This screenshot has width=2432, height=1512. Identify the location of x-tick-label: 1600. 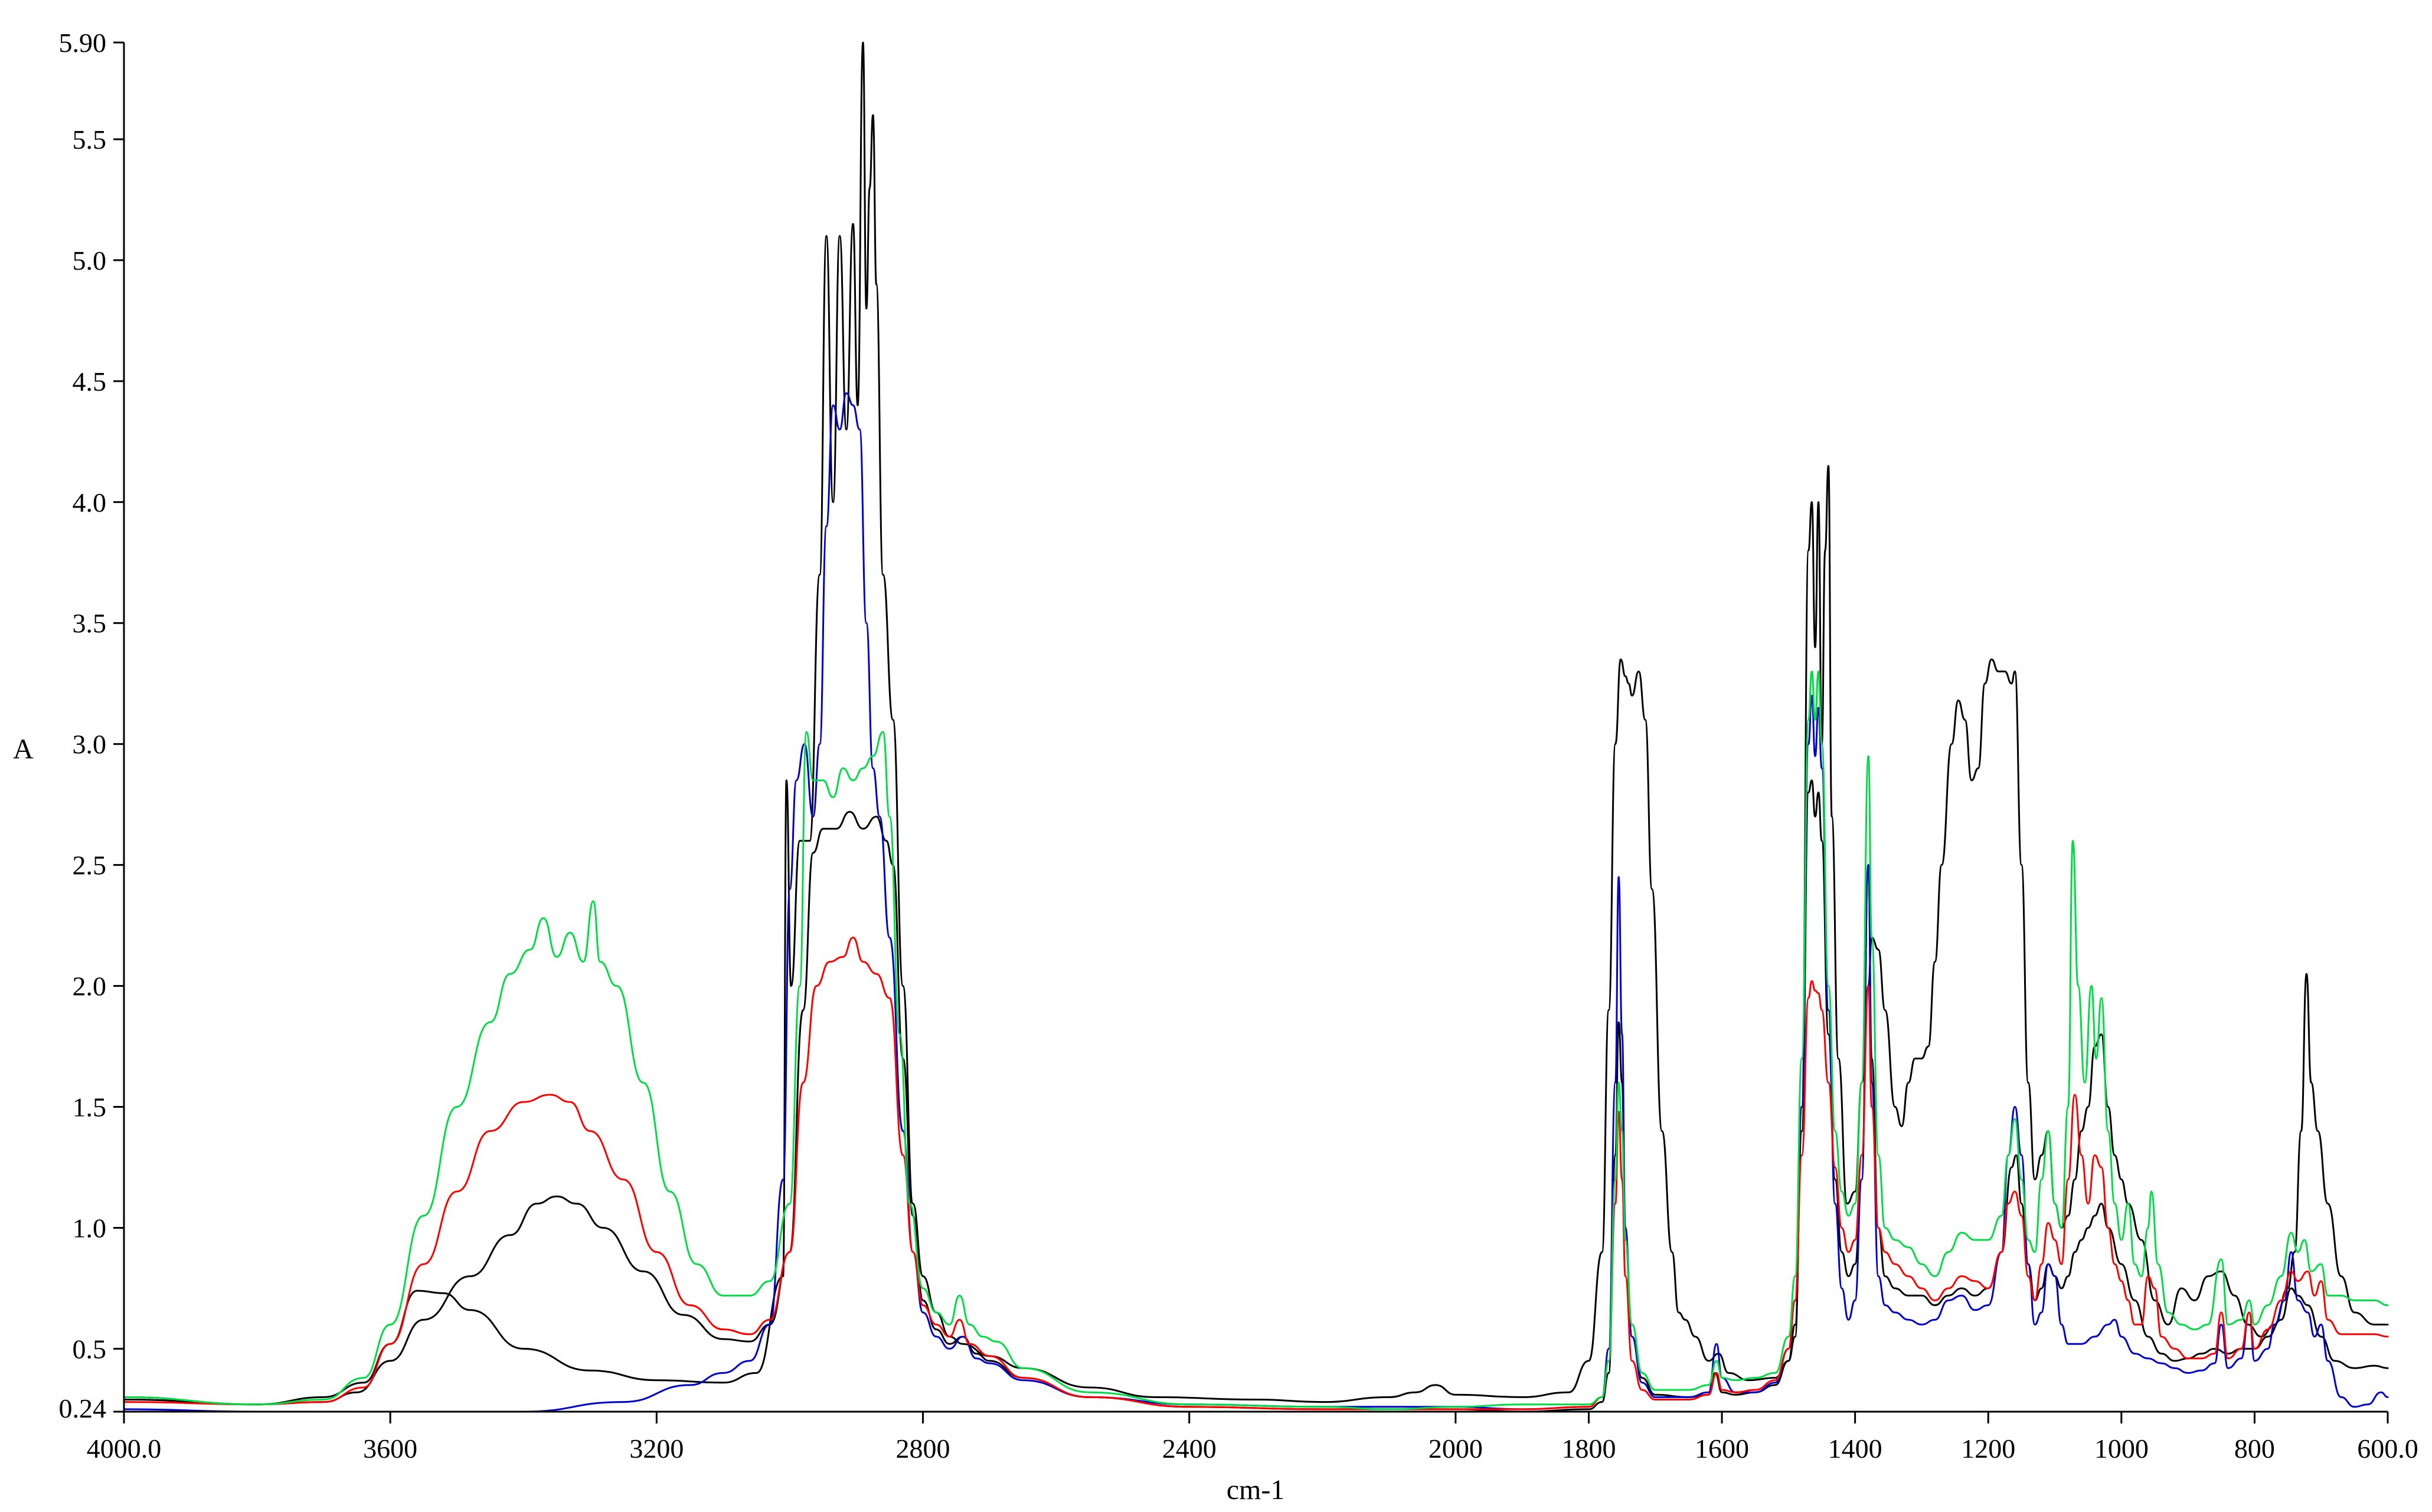
(1722, 1449).